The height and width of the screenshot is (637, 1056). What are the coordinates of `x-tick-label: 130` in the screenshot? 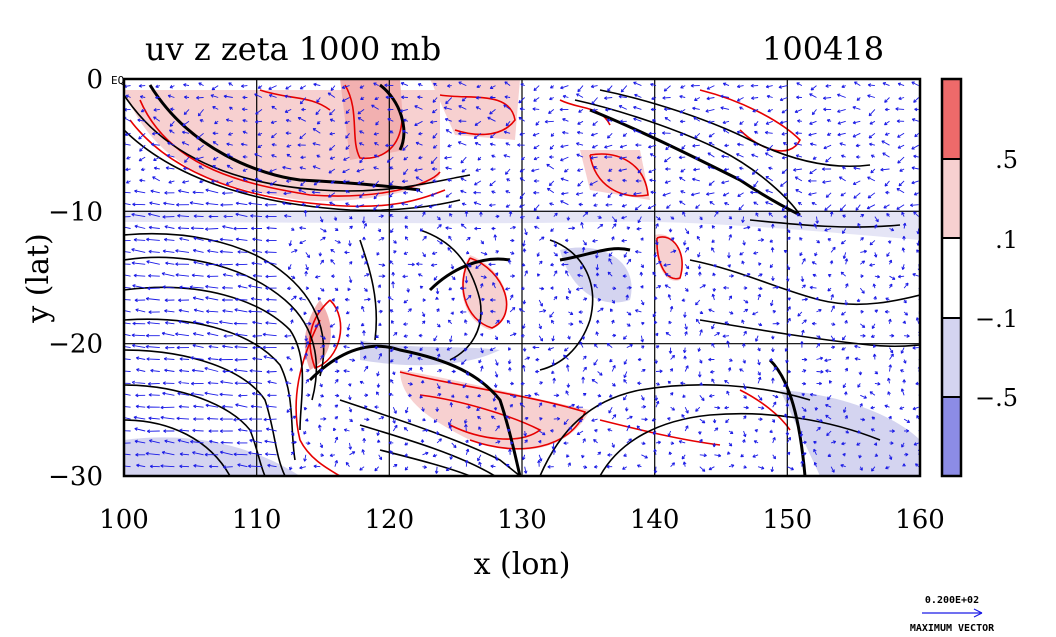 It's located at (522, 520).